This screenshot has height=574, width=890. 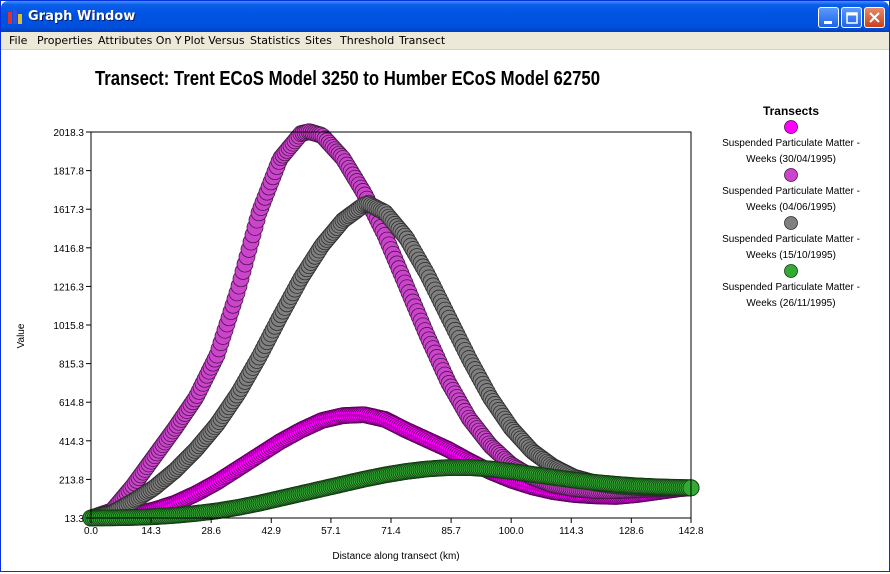 I want to click on menu-properties: Properties, so click(x=65, y=40).